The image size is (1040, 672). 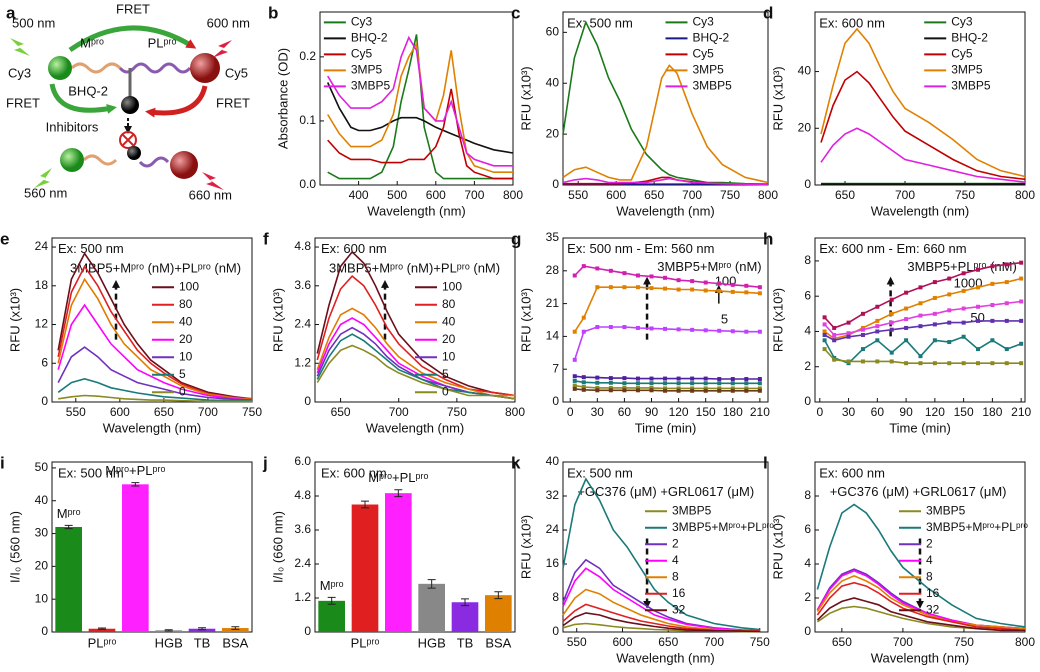 I want to click on legend-label: 80, so click(x=449, y=304).